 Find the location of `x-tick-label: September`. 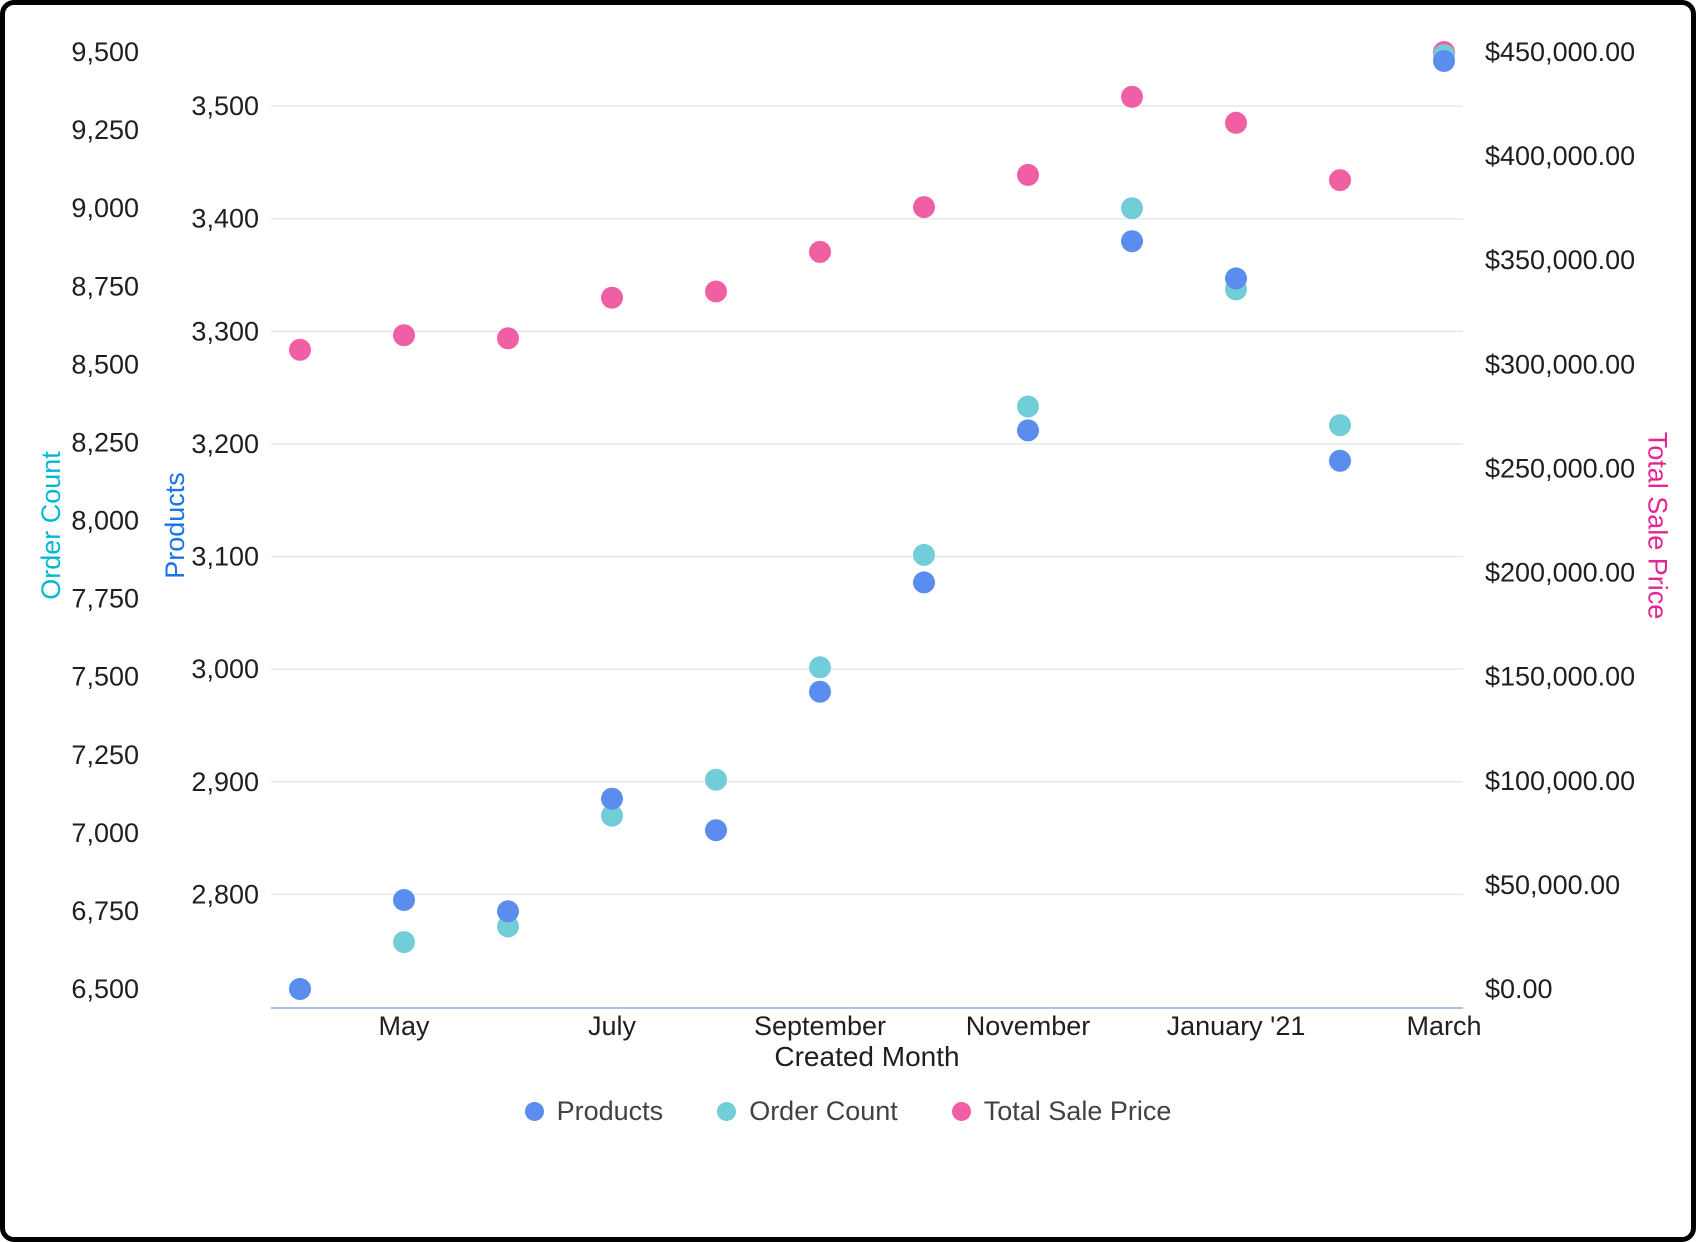

x-tick-label: September is located at coordinates (820, 1026).